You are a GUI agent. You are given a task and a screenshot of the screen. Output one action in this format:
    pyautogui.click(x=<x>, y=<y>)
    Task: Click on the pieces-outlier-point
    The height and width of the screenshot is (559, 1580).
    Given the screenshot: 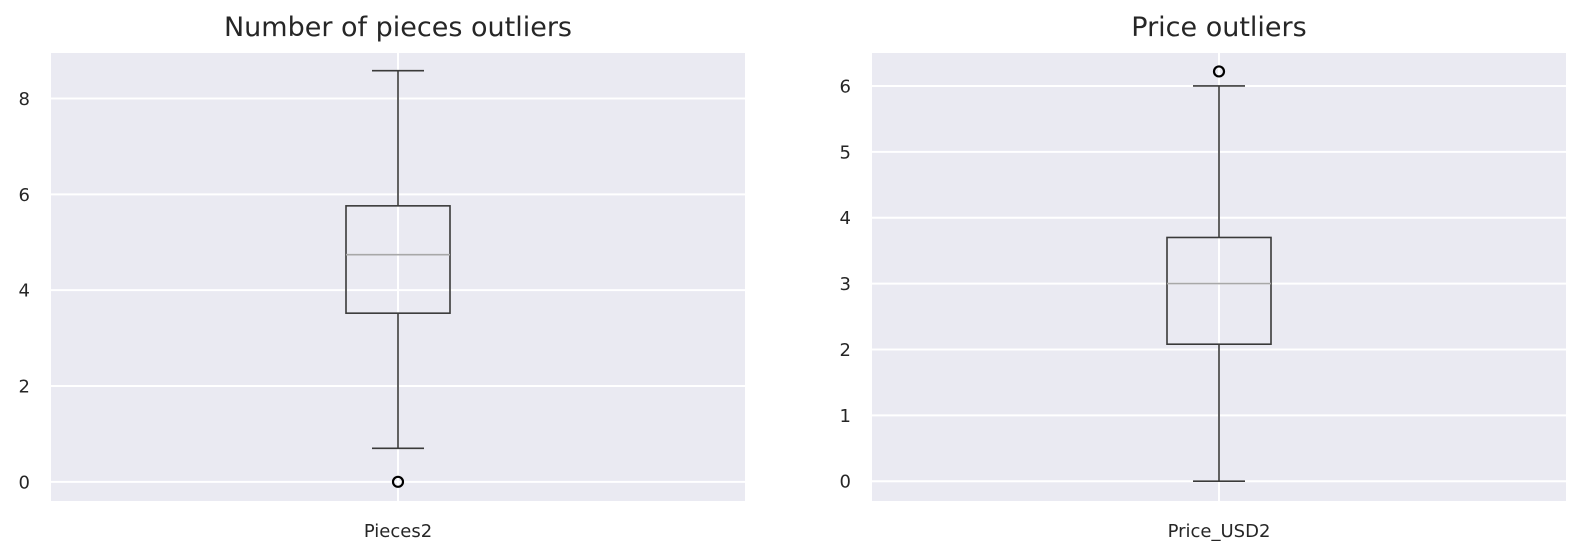 What is the action you would take?
    pyautogui.click(x=398, y=481)
    